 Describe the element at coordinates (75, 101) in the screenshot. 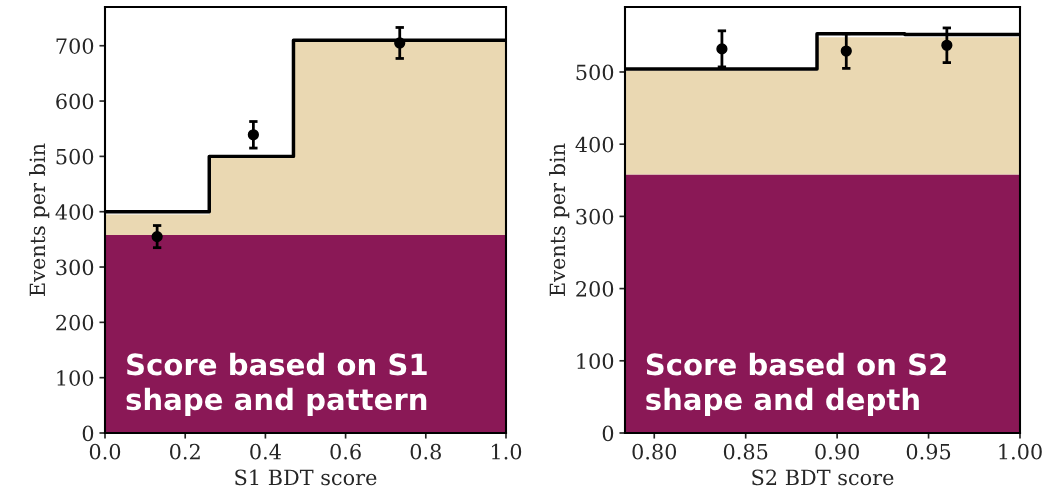

I see `y-tick-label: 600` at that location.